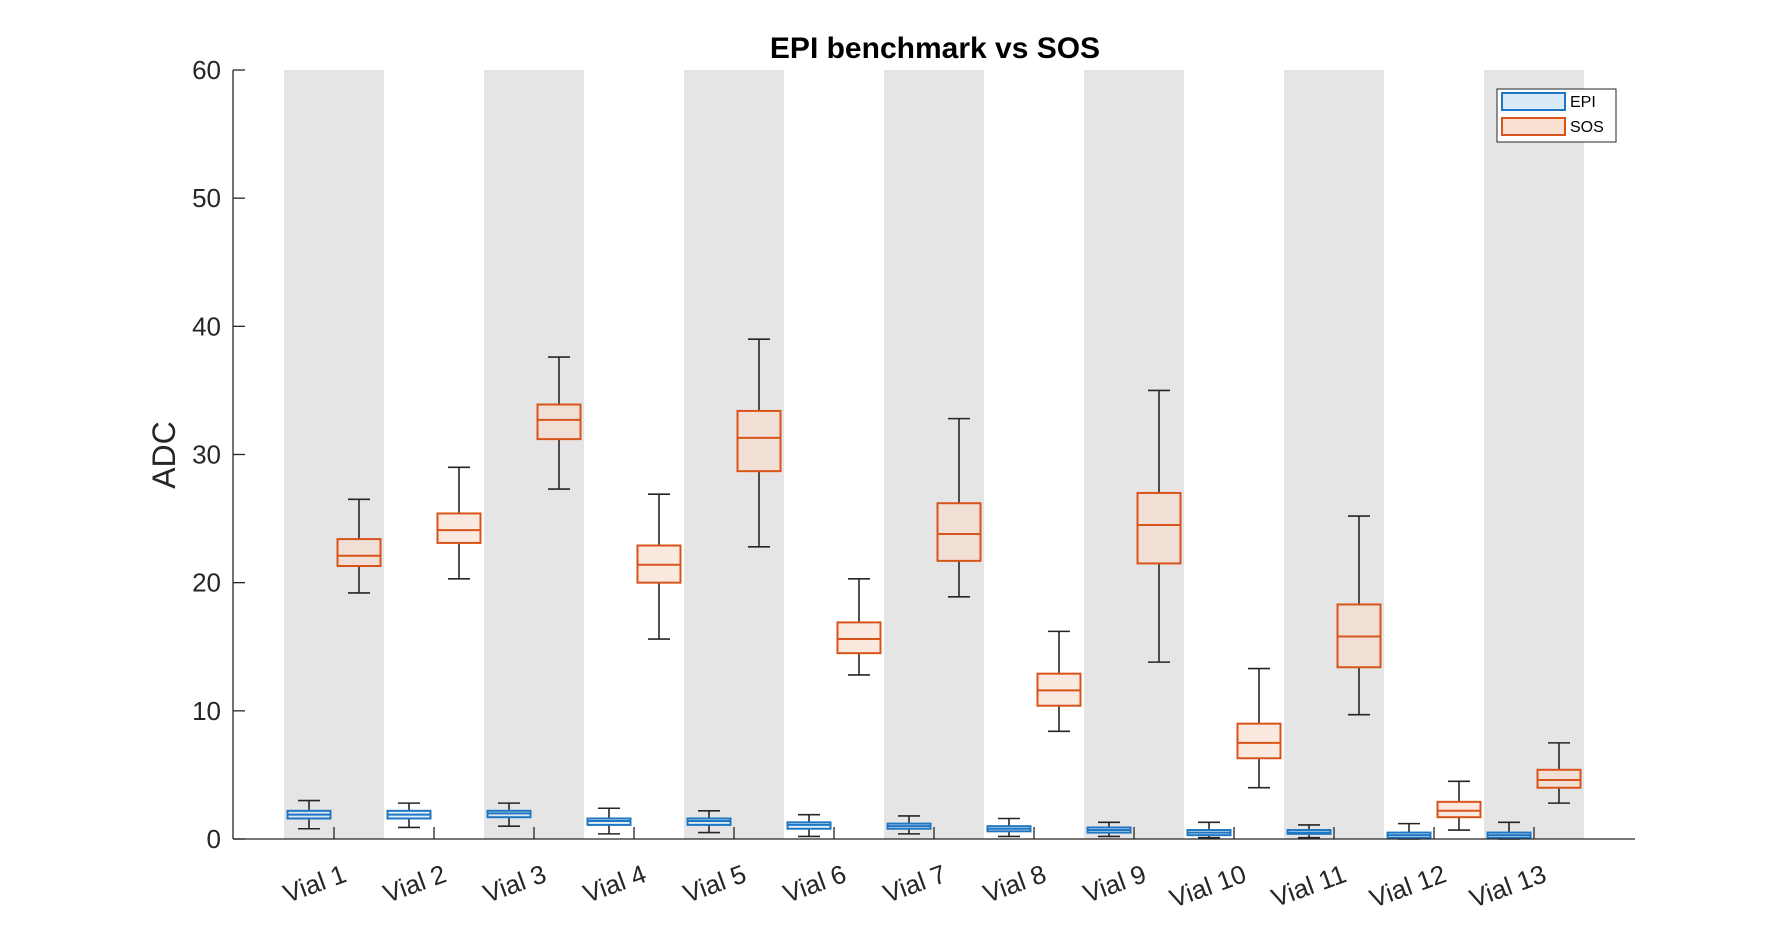  I want to click on y-tick-label: 0, so click(214, 839).